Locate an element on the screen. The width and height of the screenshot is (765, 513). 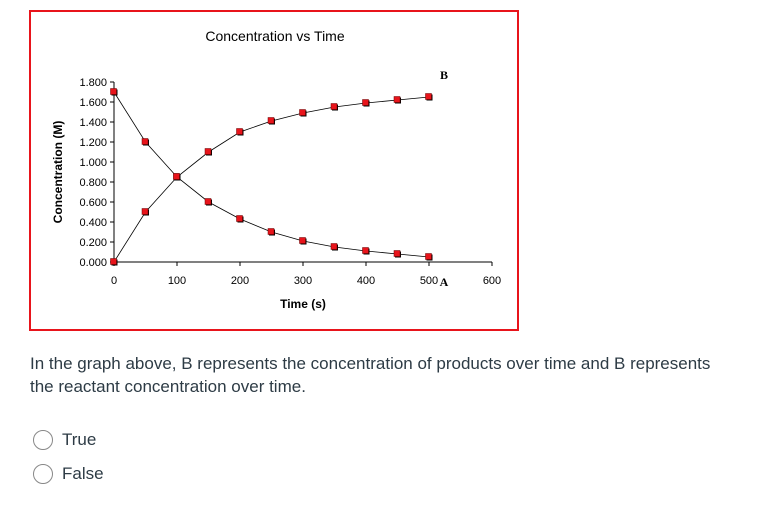
y-tick-label: 0.800 is located at coordinates (93, 183).